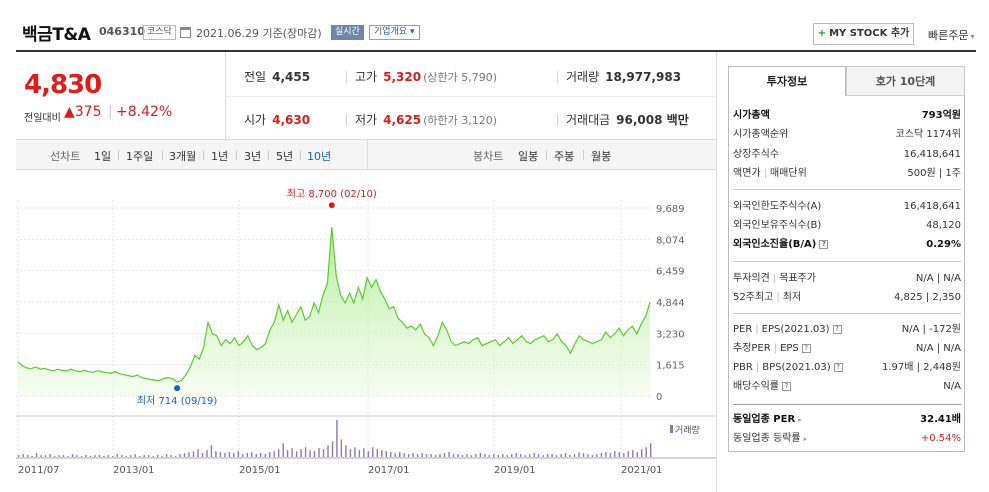  What do you see at coordinates (822, 33) in the screenshot?
I see `plus-icon: +` at bounding box center [822, 33].